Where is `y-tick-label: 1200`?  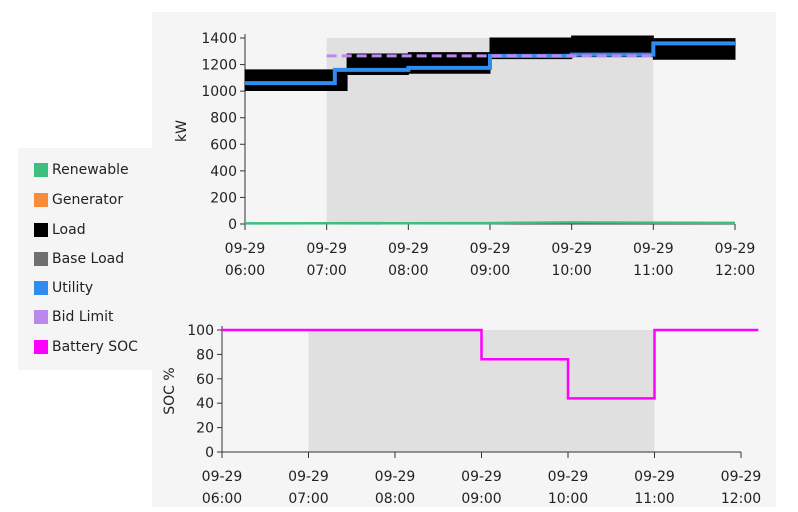 y-tick-label: 1200 is located at coordinates (219, 66).